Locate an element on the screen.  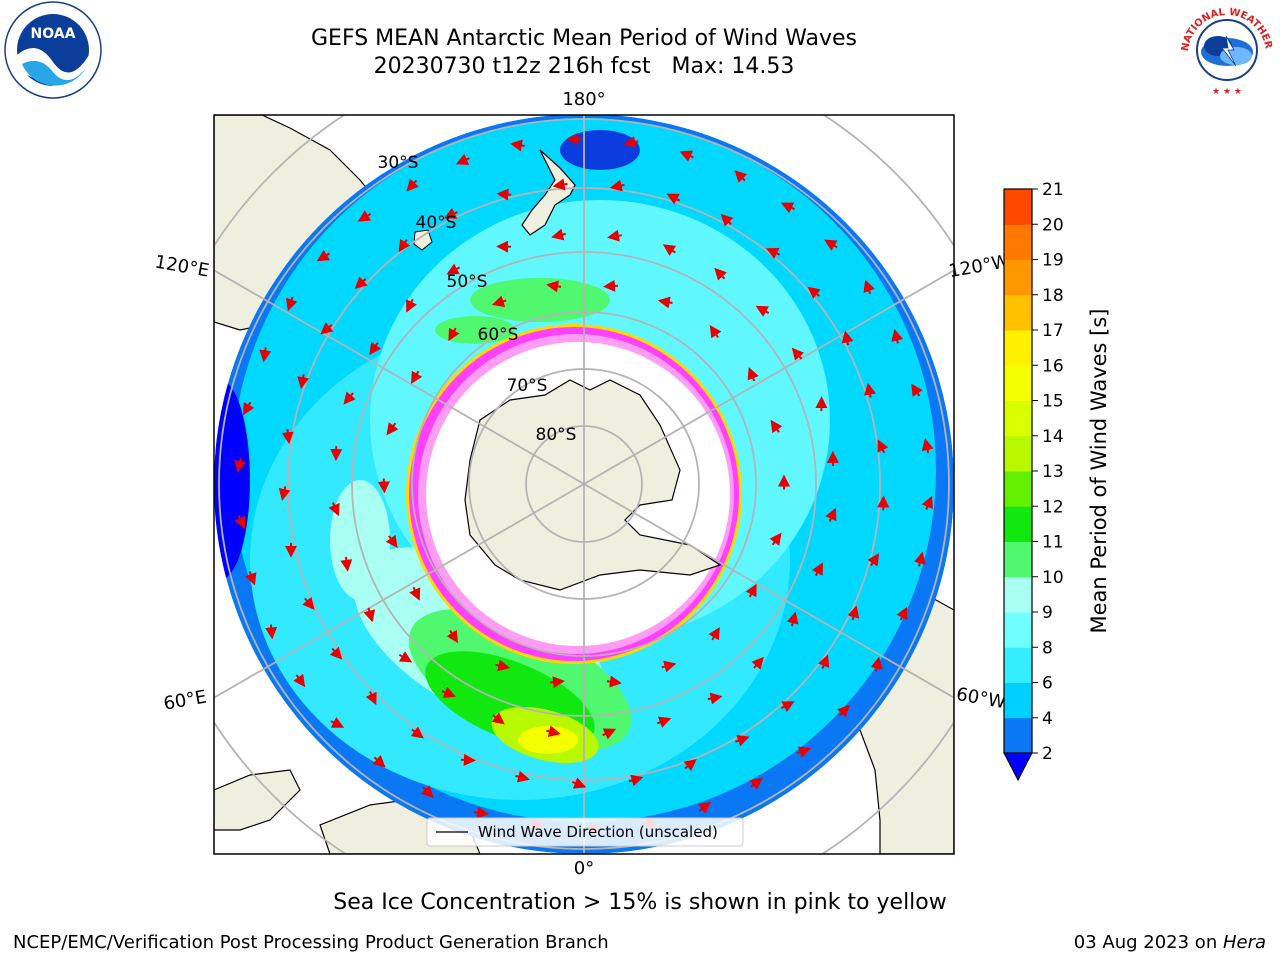
map-legend: Wind Wave Direction (unscaled) is located at coordinates (585, 832).